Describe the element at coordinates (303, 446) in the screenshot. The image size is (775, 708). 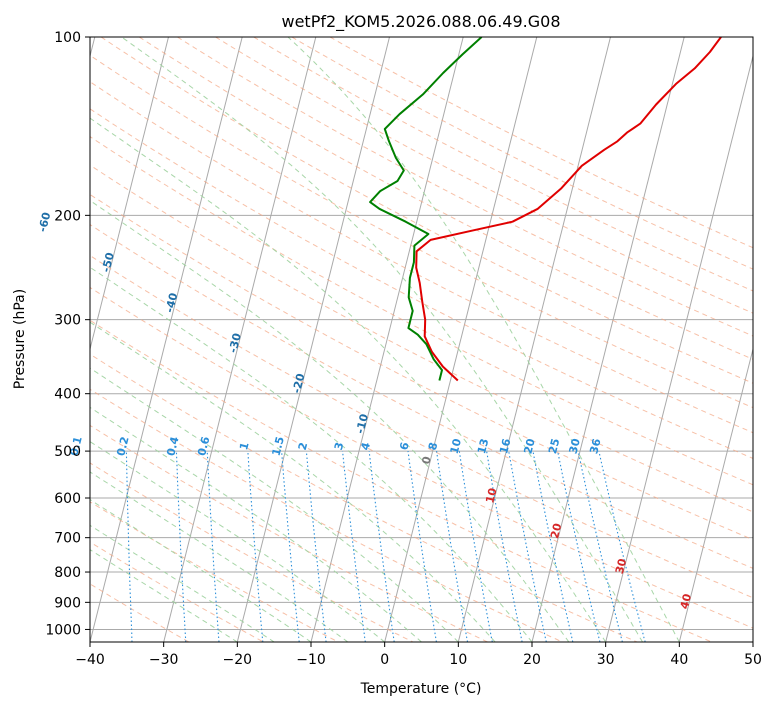
I see `mixing-ratio-label: 2` at that location.